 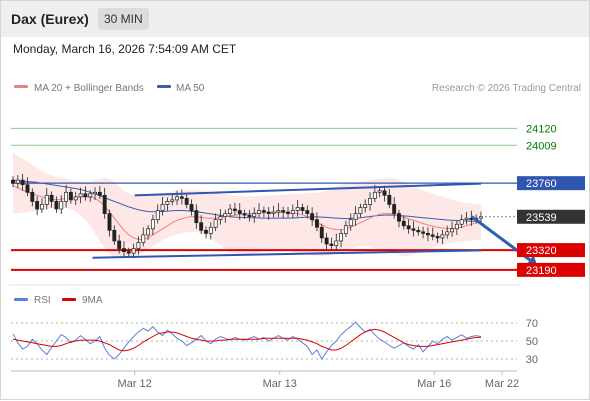 What do you see at coordinates (21, 299) in the screenshot?
I see `rsi-legend-swatch` at bounding box center [21, 299].